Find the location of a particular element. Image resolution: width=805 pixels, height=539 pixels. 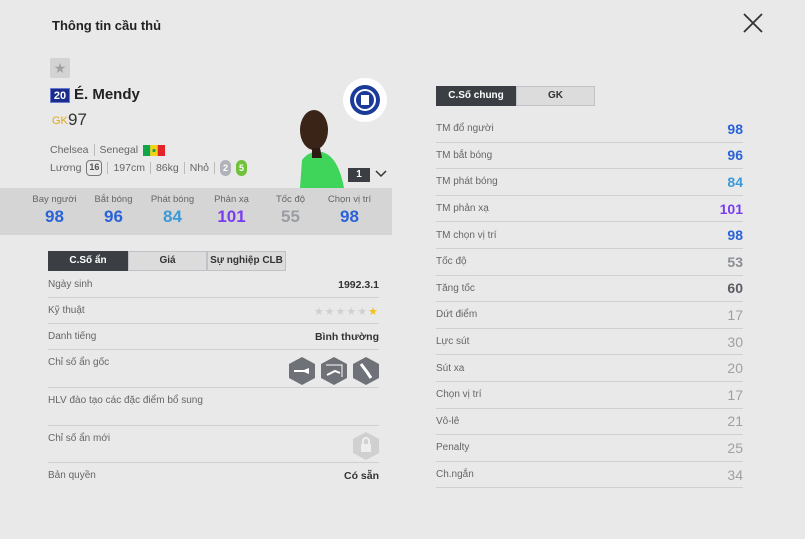

summary-stat-label: Chọn vị trí is located at coordinates (349, 199).